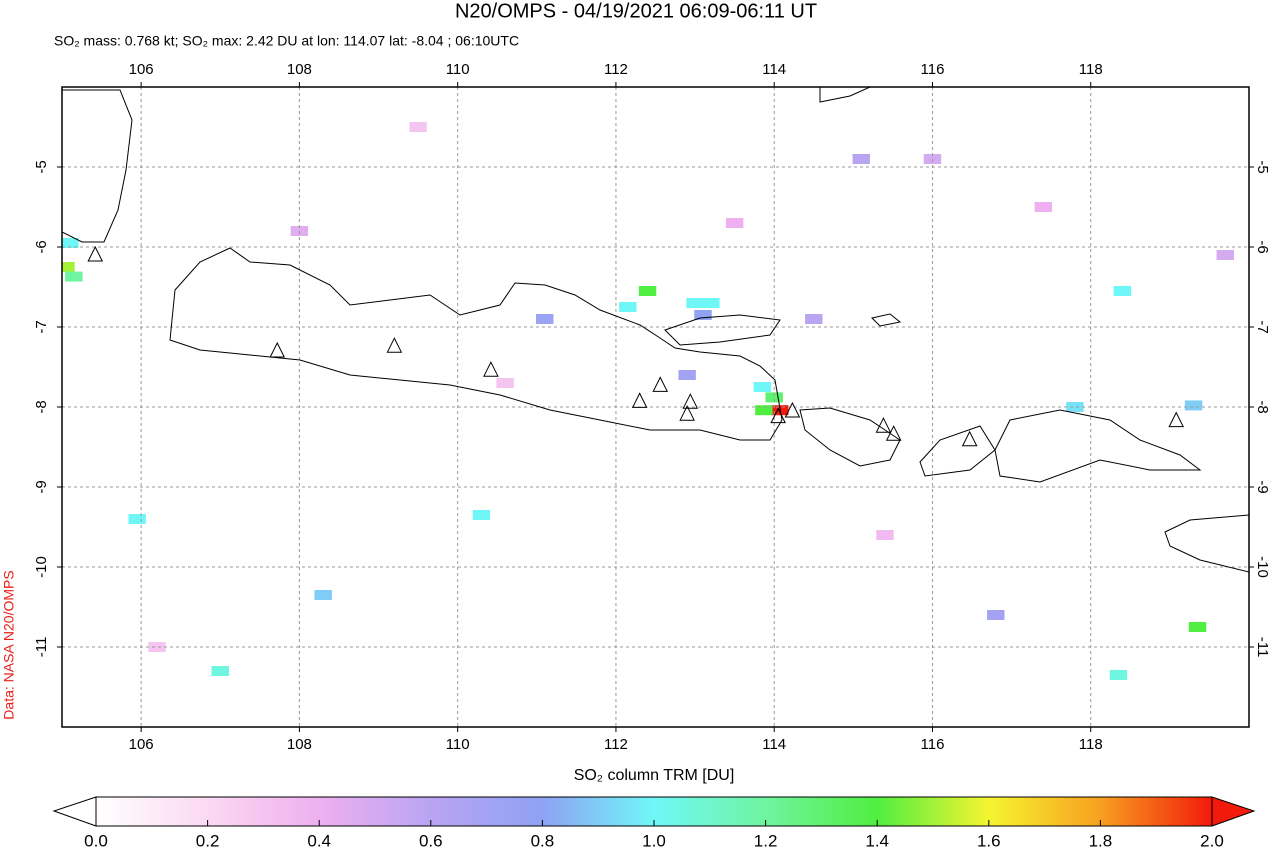 This screenshot has width=1272, height=853. Describe the element at coordinates (766, 840) in the screenshot. I see `colorbar-tick-label: 1.2` at that location.